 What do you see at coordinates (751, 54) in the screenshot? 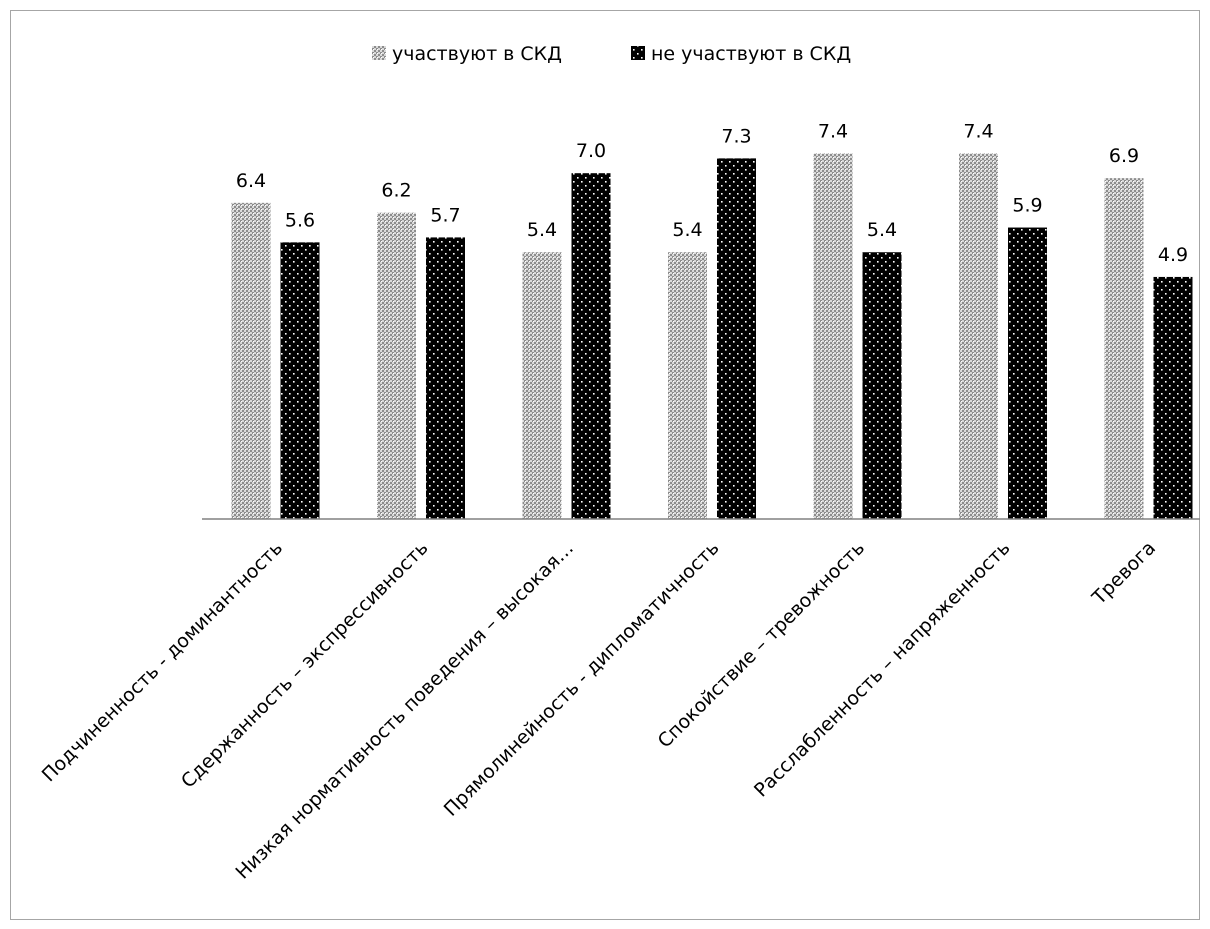
I see `legend-label-not-participate: не участвуют в СКД` at bounding box center [751, 54].